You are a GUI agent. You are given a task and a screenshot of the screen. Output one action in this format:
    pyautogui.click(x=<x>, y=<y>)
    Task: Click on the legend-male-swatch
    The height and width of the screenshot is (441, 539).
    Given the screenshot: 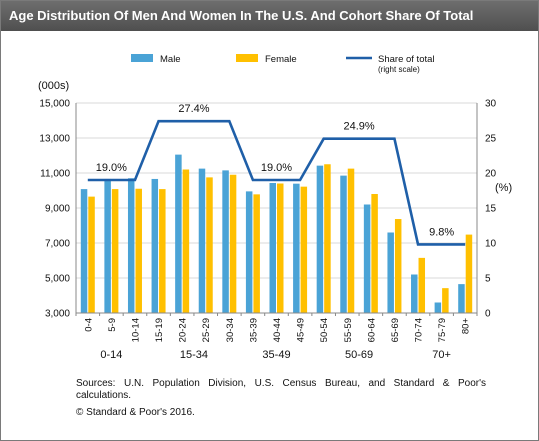 What is the action you would take?
    pyautogui.click(x=142, y=58)
    